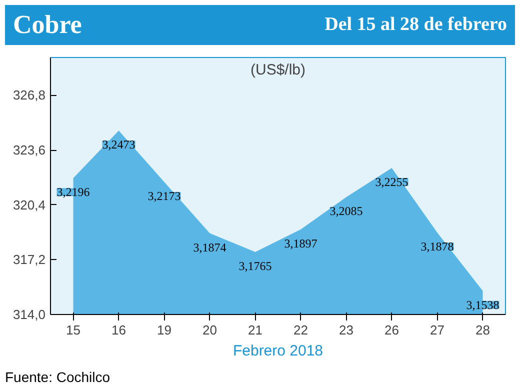  I want to click on data-label: 3,2473, so click(119, 145).